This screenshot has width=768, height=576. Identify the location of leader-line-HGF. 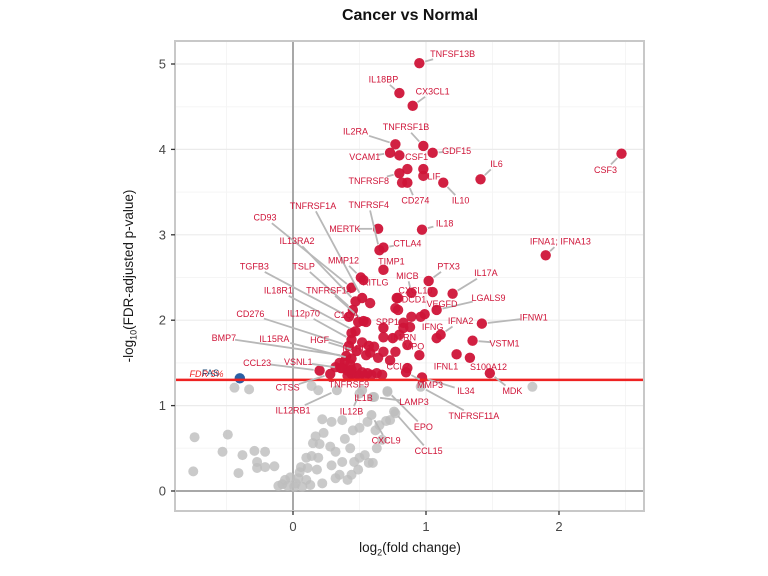
(340, 346).